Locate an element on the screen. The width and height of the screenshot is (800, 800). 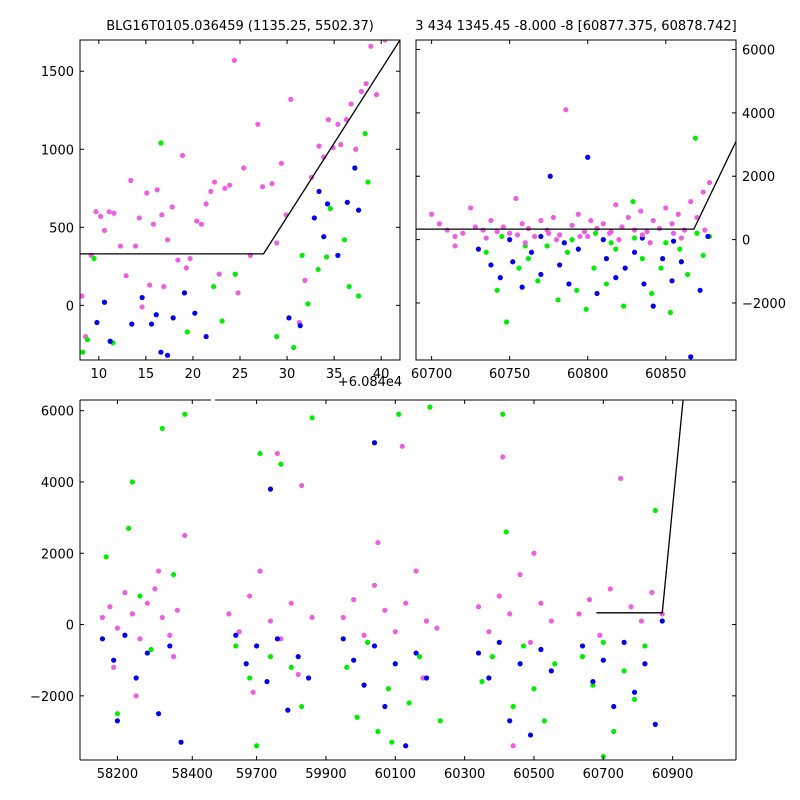
y-tick-label: −2000 is located at coordinates (764, 304).